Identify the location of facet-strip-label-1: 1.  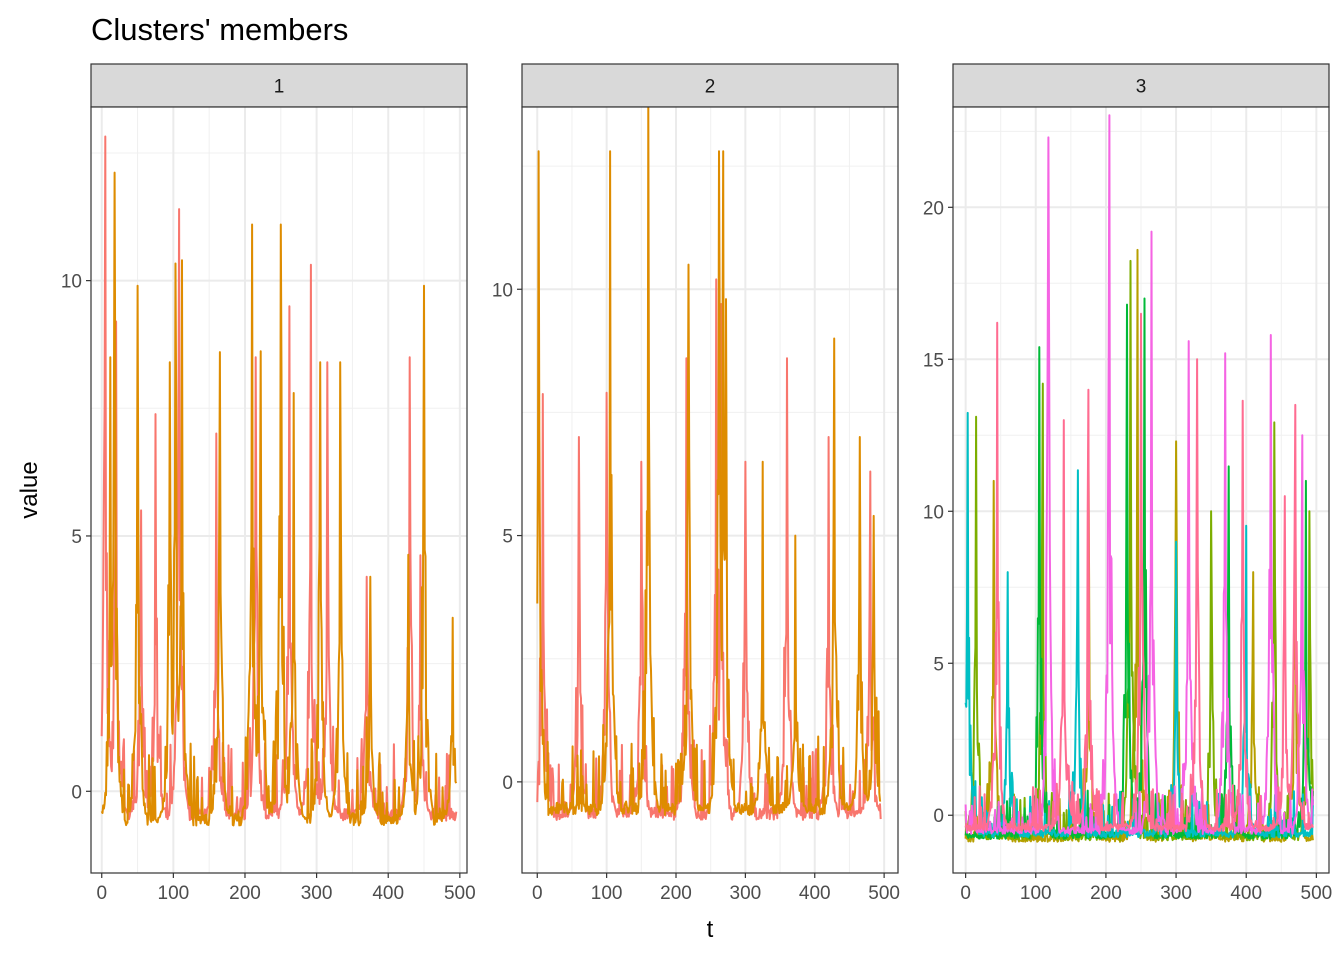
(279, 87).